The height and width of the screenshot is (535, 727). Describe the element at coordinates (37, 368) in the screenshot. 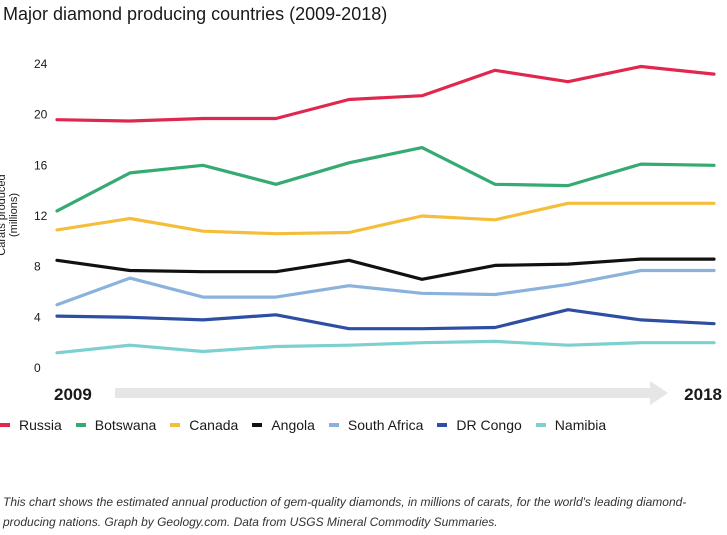

I see `y-tick-label: 0` at that location.